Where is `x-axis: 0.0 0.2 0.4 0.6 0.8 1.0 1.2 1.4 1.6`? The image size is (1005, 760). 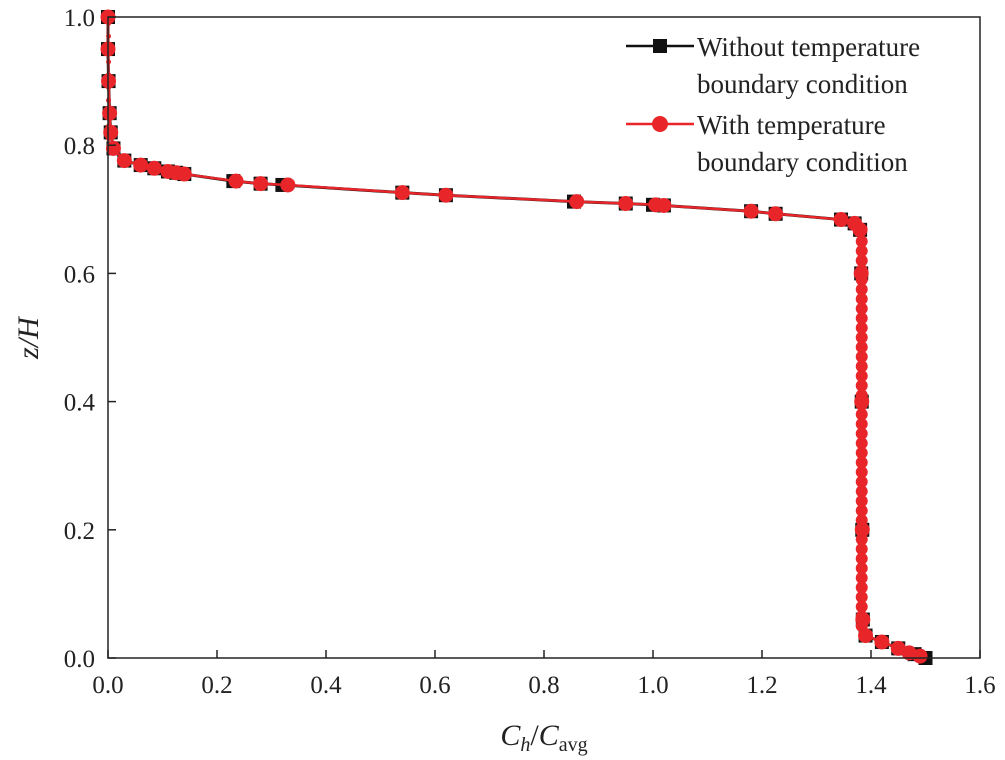 x-axis: 0.0 0.2 0.4 0.6 0.8 1.0 1.2 1.4 1.6 is located at coordinates (544, 674).